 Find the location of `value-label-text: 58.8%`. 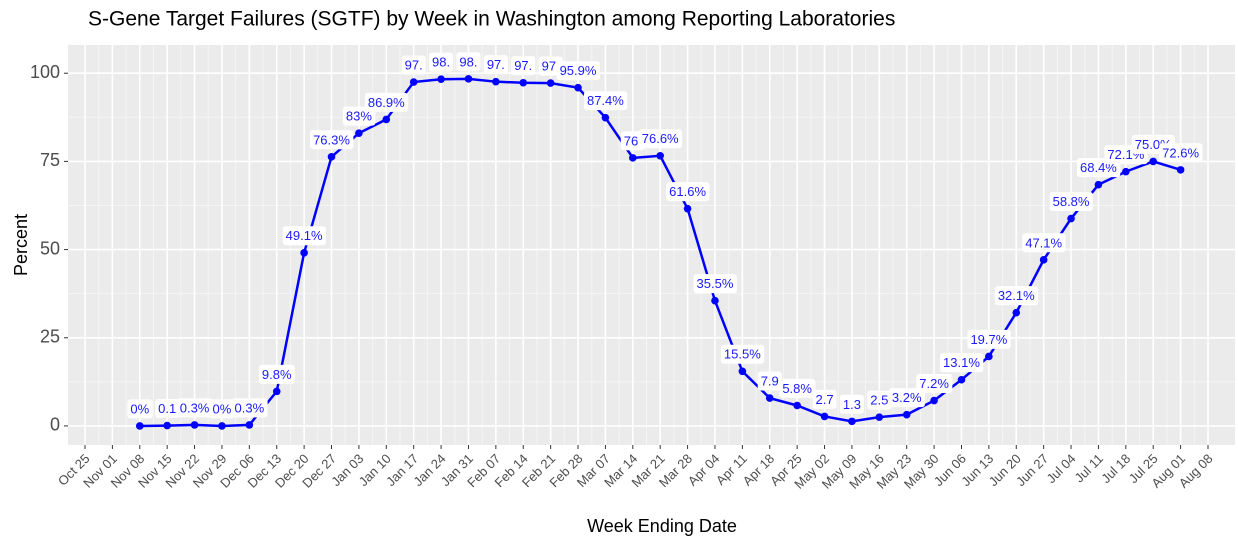

value-label-text: 58.8% is located at coordinates (1071, 201).